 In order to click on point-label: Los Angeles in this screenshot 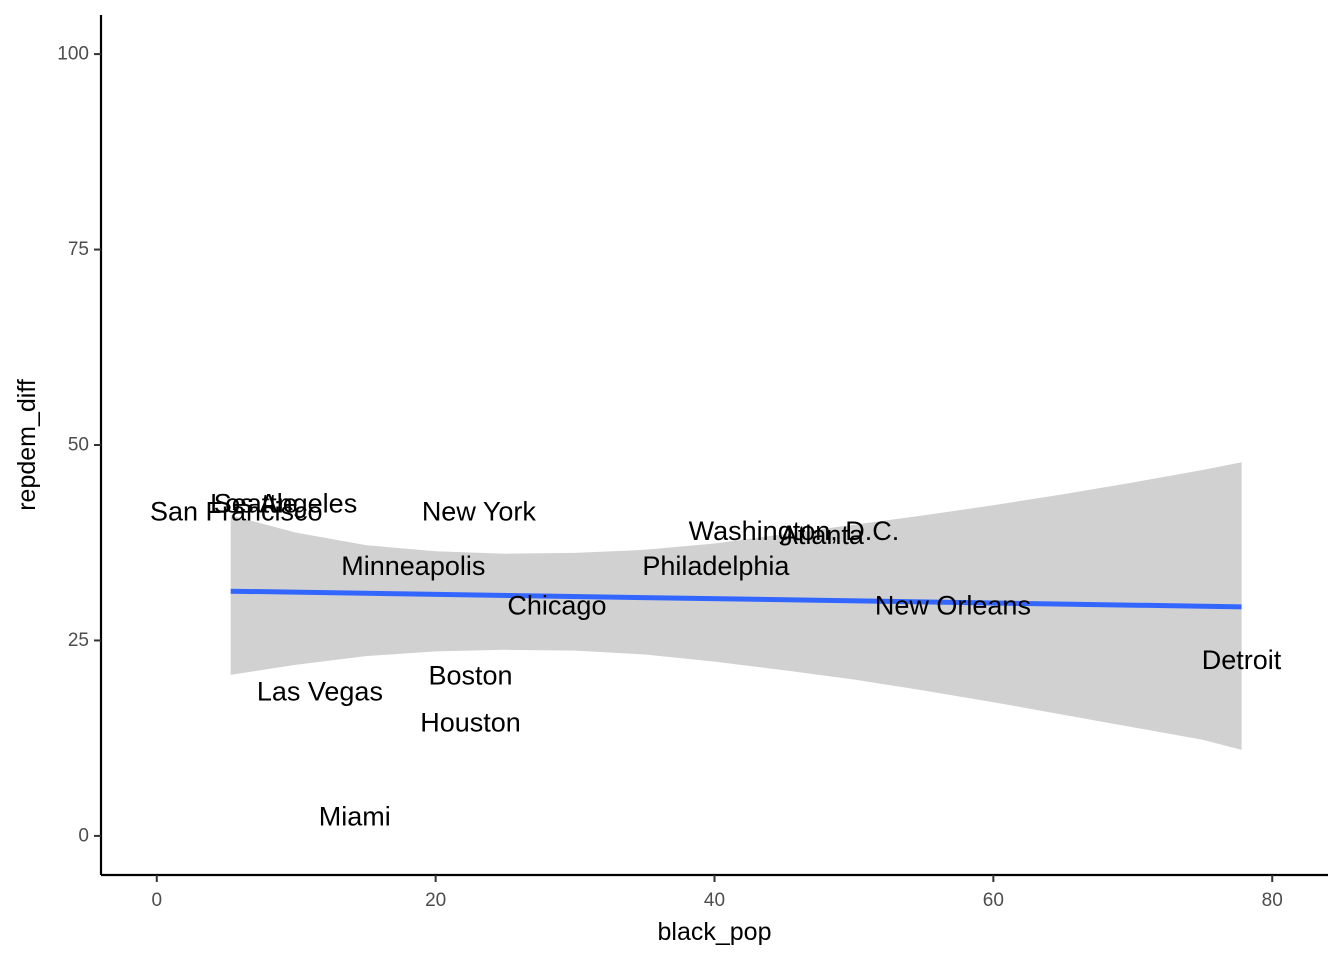, I will do `click(283, 504)`.